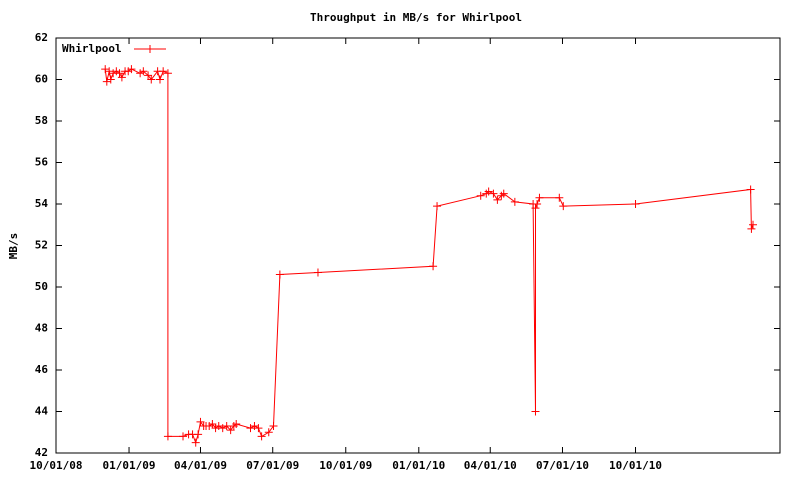 This screenshot has height=480, width=800. Describe the element at coordinates (272, 465) in the screenshot. I see `x-tick-label: 07/01/09` at that location.